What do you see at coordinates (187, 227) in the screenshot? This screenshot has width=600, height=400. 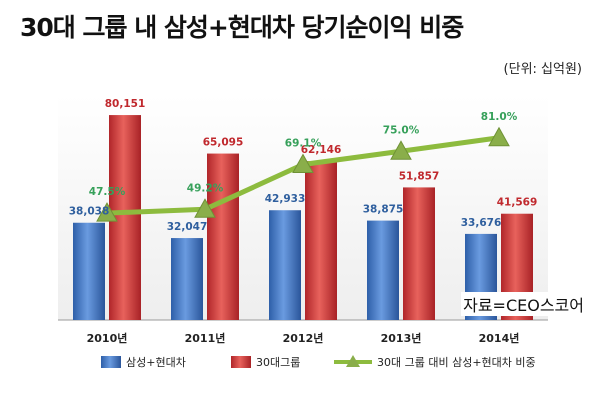 I see `bar-label-2-samsung-hyundai: 32,047` at bounding box center [187, 227].